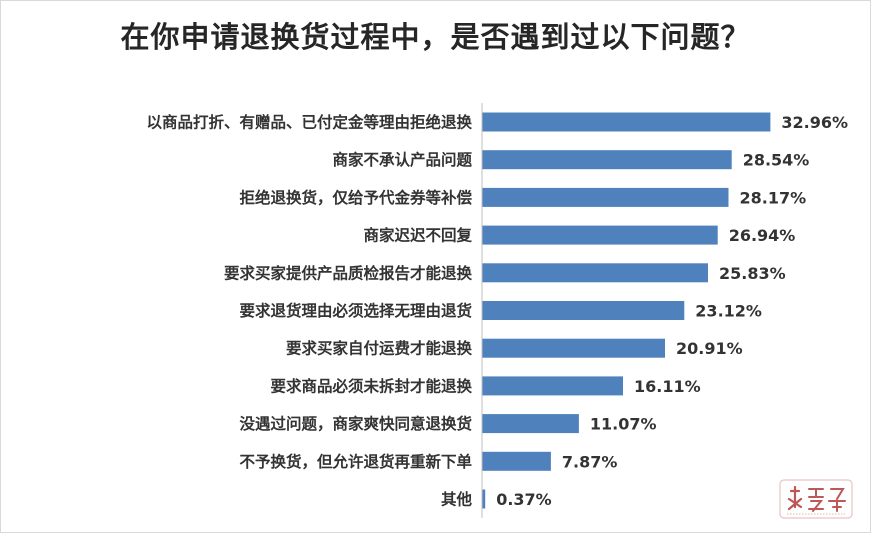  What do you see at coordinates (379, 348) in the screenshot?
I see `category-label: 要求买家自付运费才能退换` at bounding box center [379, 348].